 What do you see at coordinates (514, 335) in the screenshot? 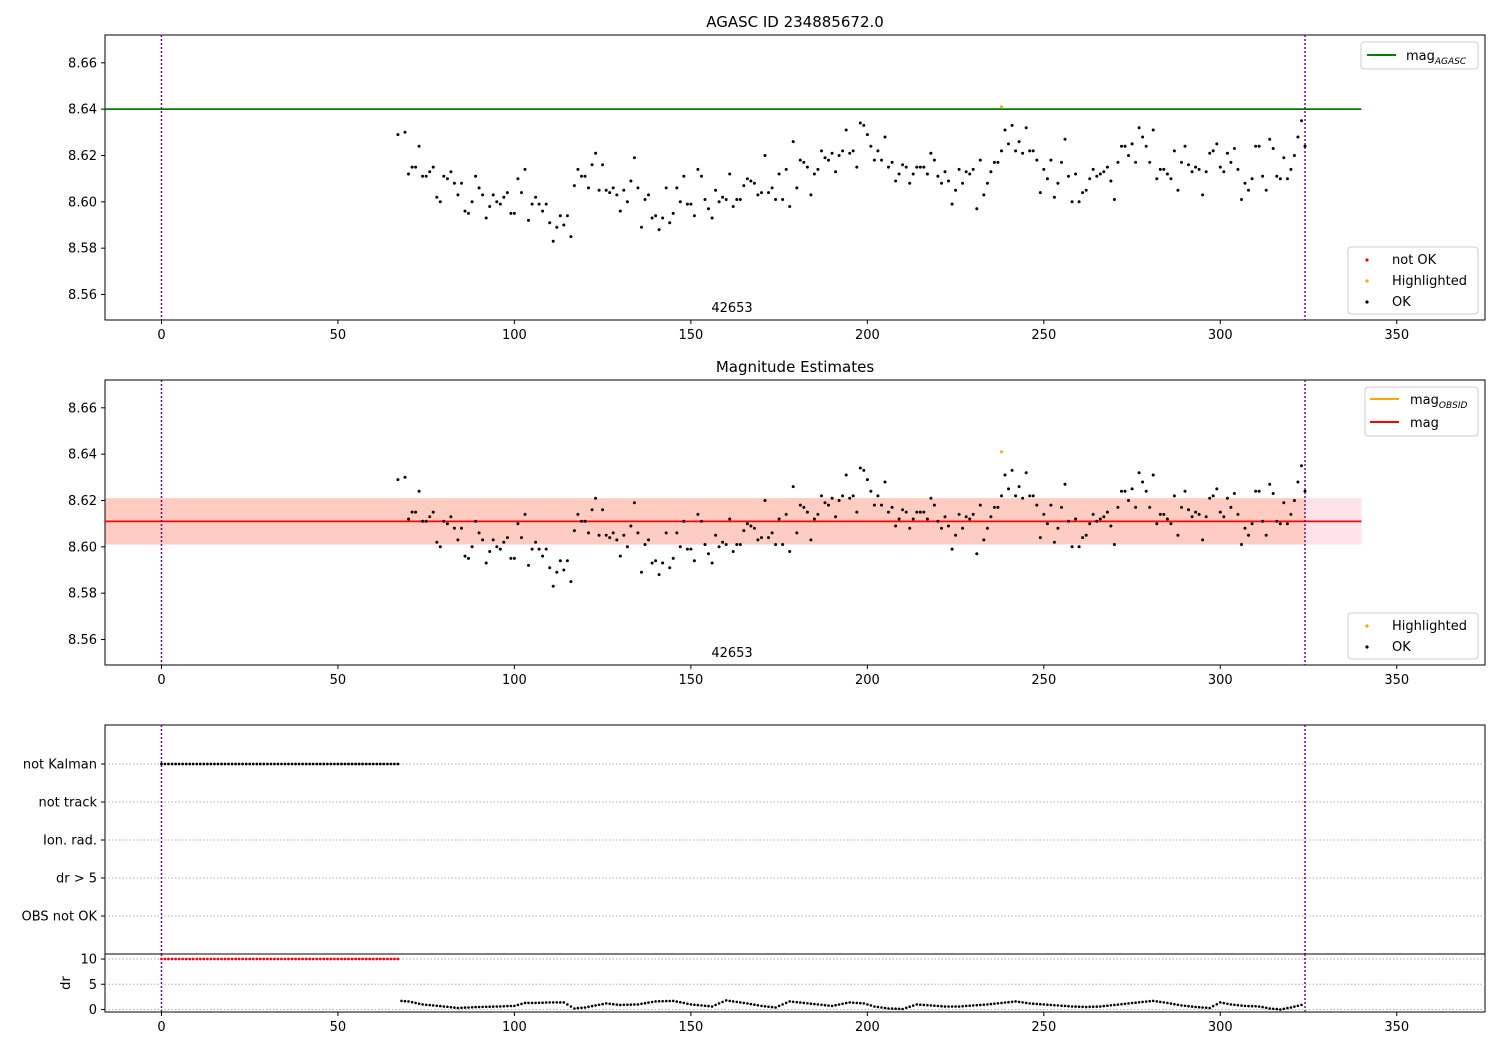
I see `x-tick-label: 100` at bounding box center [514, 335].